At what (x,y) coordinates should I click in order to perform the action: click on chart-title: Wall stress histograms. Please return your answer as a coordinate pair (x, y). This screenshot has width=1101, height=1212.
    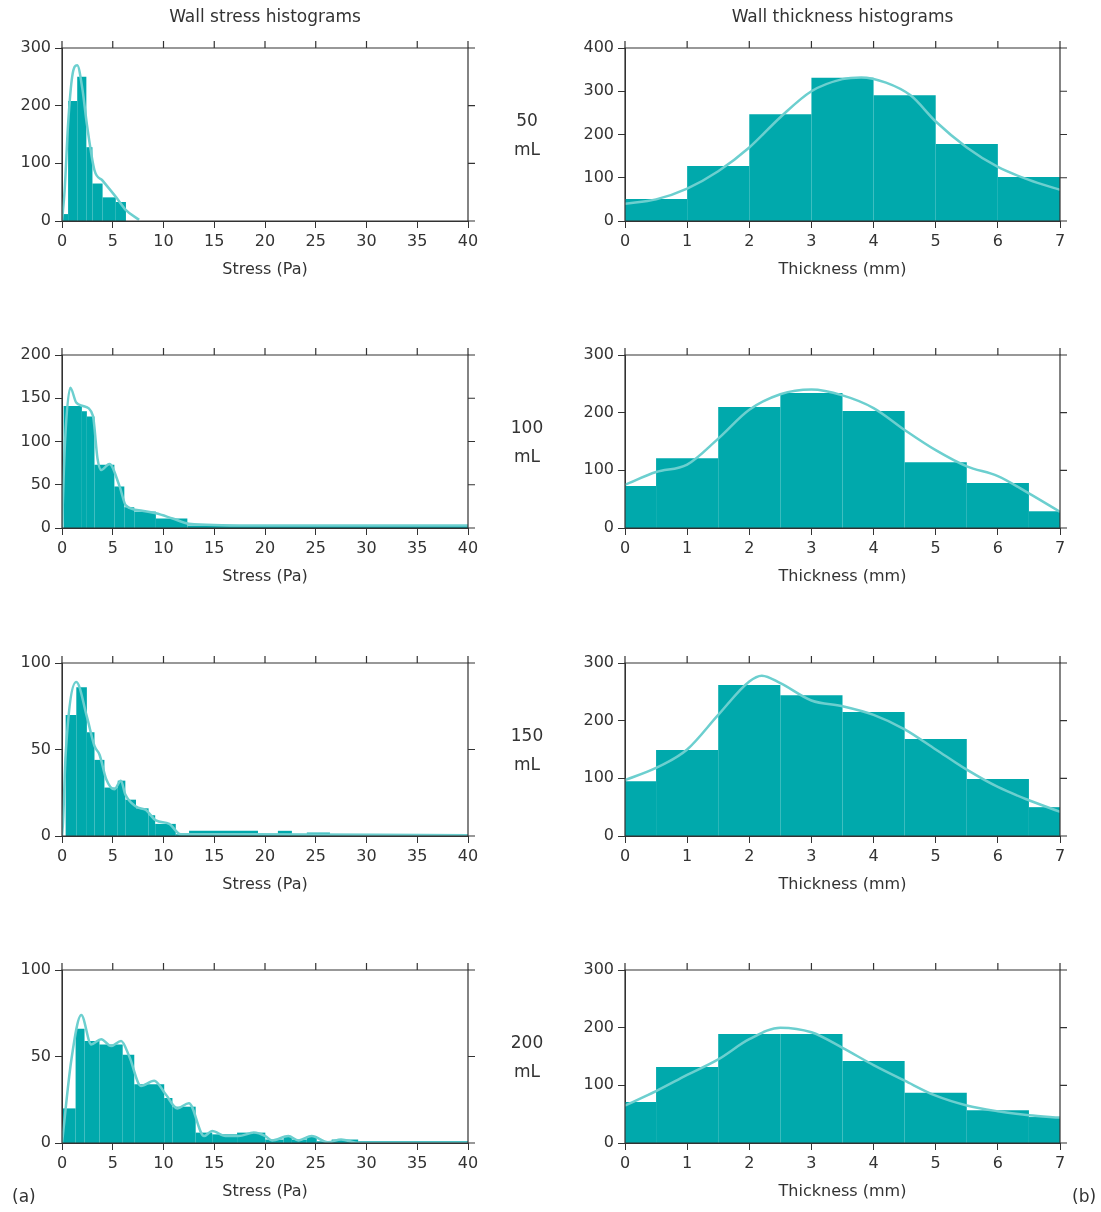
    Looking at the image, I should click on (265, 16).